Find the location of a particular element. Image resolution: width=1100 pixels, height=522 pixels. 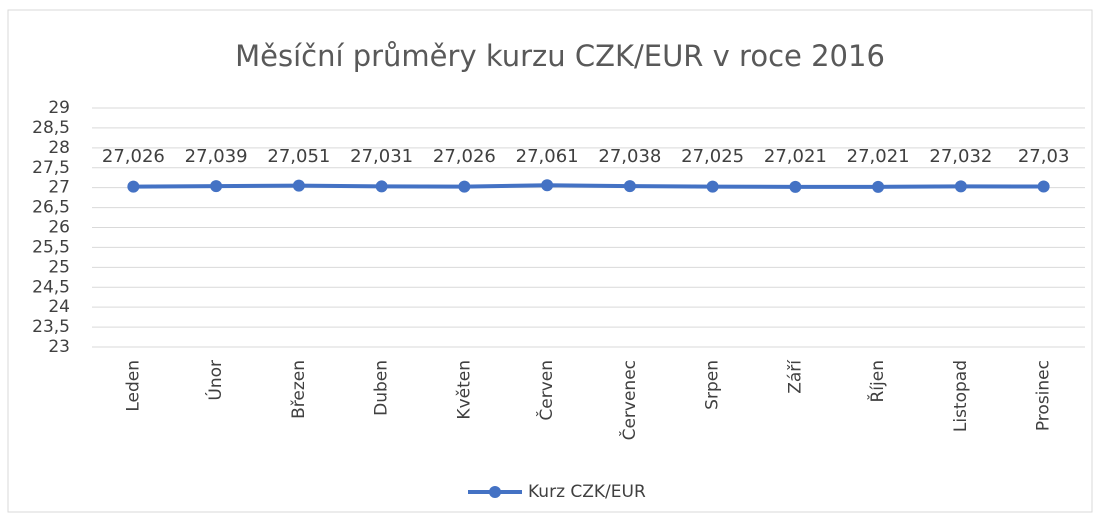

x-tick-label: Duben is located at coordinates (382, 388).